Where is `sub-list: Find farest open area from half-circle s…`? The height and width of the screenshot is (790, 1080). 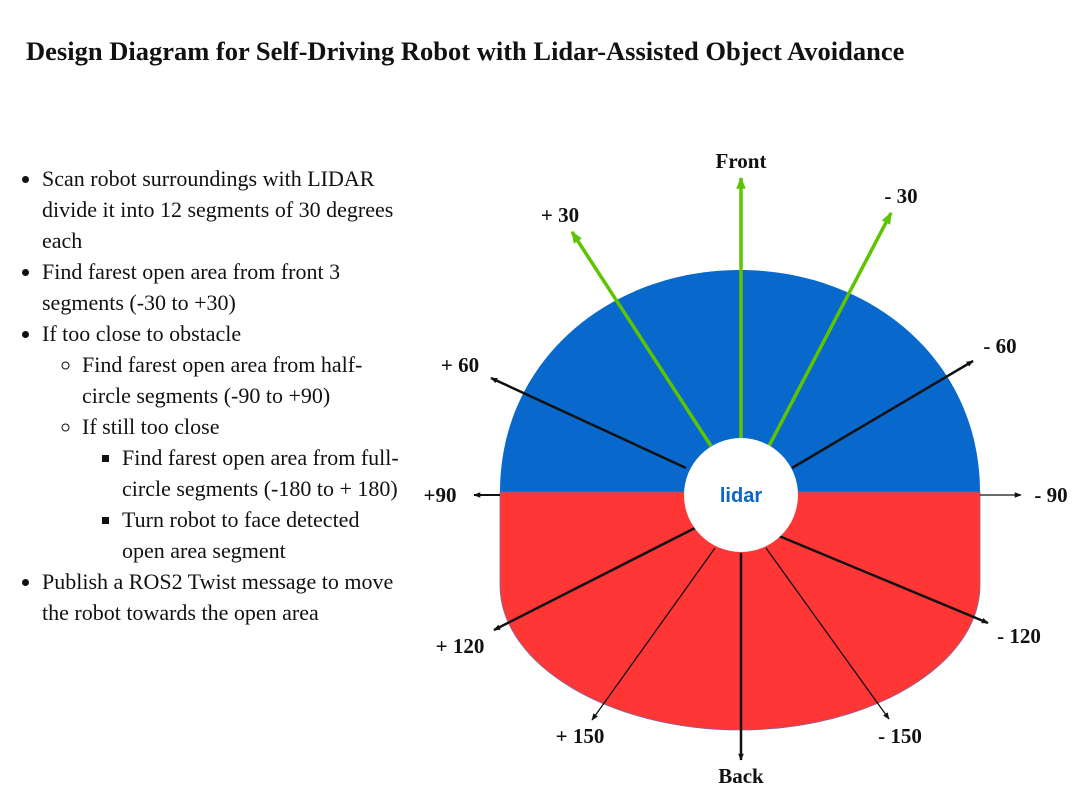 sub-list: Find farest open area from half-circle s… is located at coordinates (221, 457).